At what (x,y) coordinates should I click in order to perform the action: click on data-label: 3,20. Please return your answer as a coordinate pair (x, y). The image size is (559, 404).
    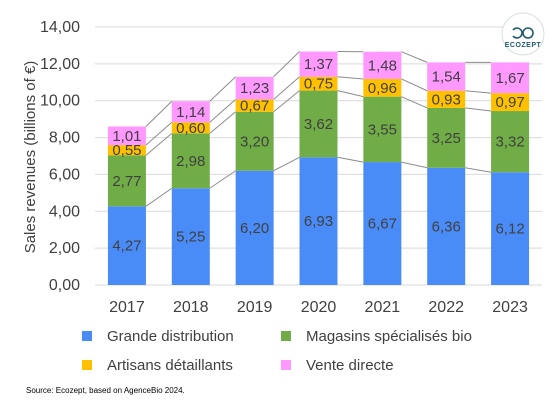
    Looking at the image, I should click on (254, 141).